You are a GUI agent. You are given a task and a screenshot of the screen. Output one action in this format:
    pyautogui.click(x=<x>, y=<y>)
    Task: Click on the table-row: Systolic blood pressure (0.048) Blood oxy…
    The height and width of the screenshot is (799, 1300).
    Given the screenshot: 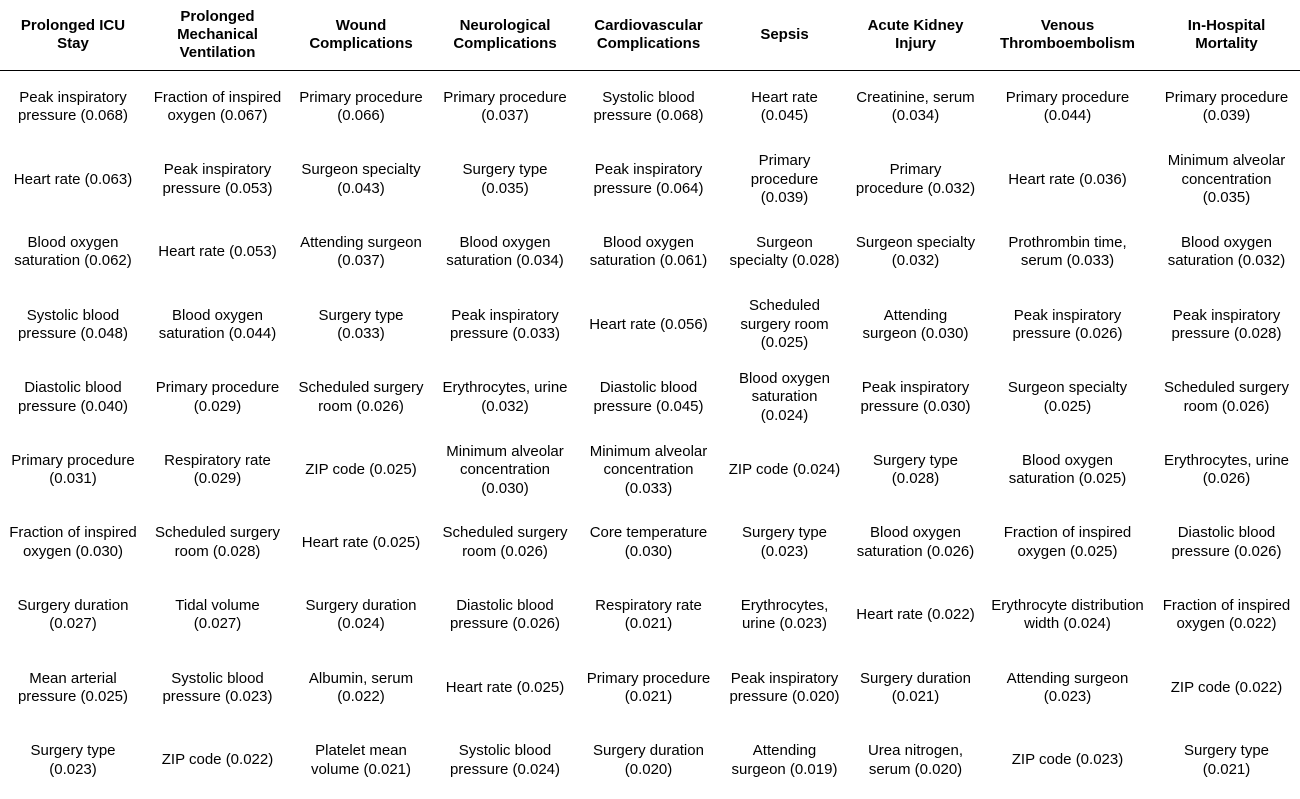 What is the action you would take?
    pyautogui.click(x=650, y=325)
    